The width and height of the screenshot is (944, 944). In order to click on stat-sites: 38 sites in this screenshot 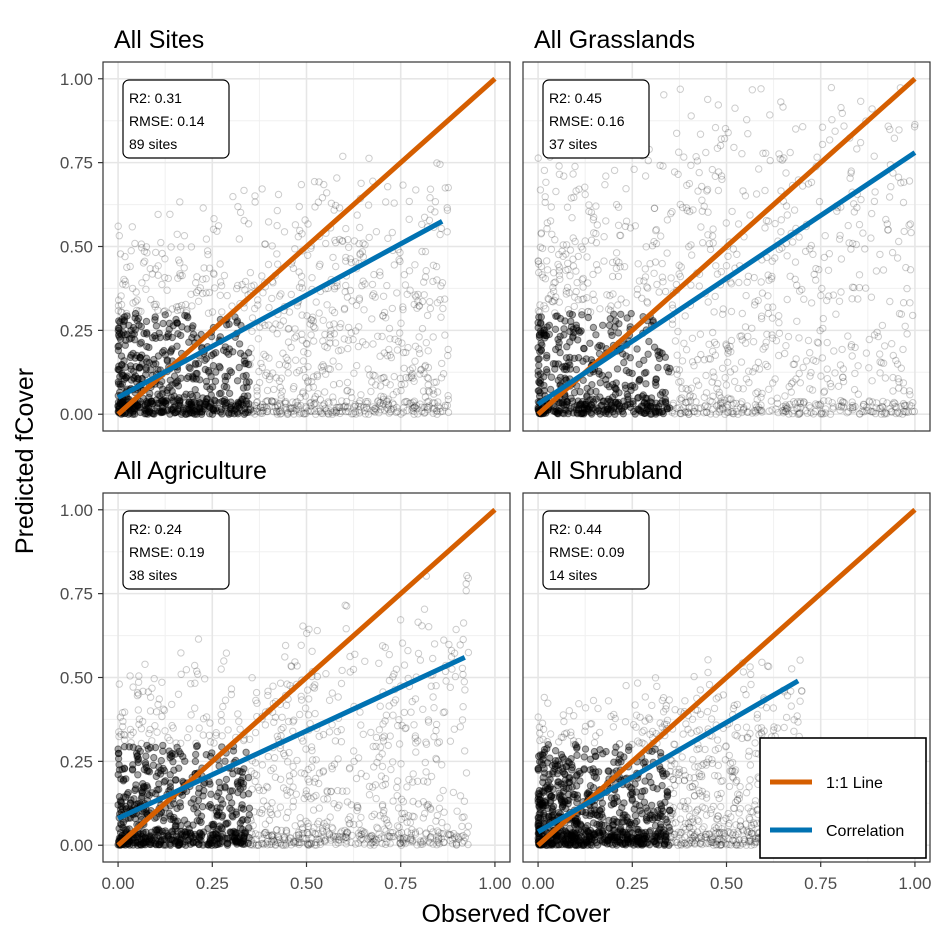, I will do `click(153, 575)`.